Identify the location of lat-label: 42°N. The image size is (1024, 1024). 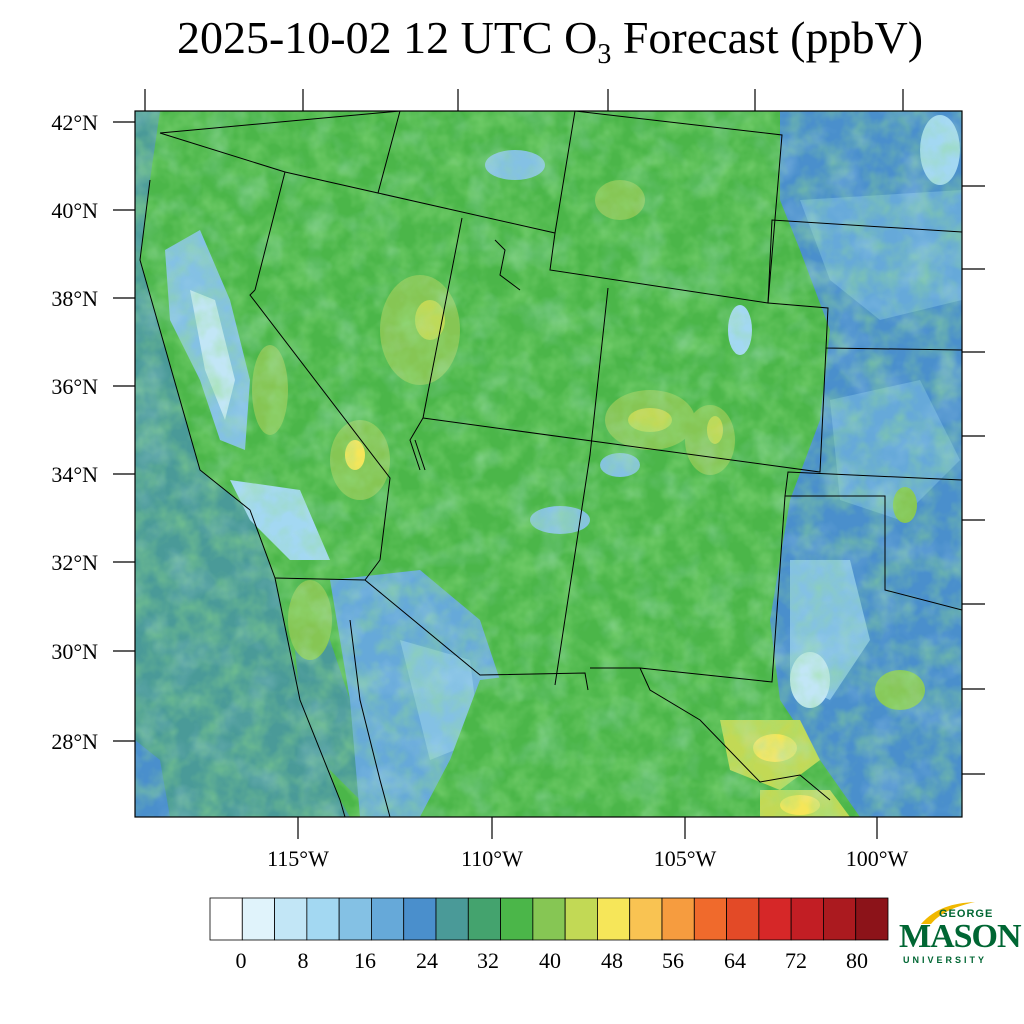
(74, 122).